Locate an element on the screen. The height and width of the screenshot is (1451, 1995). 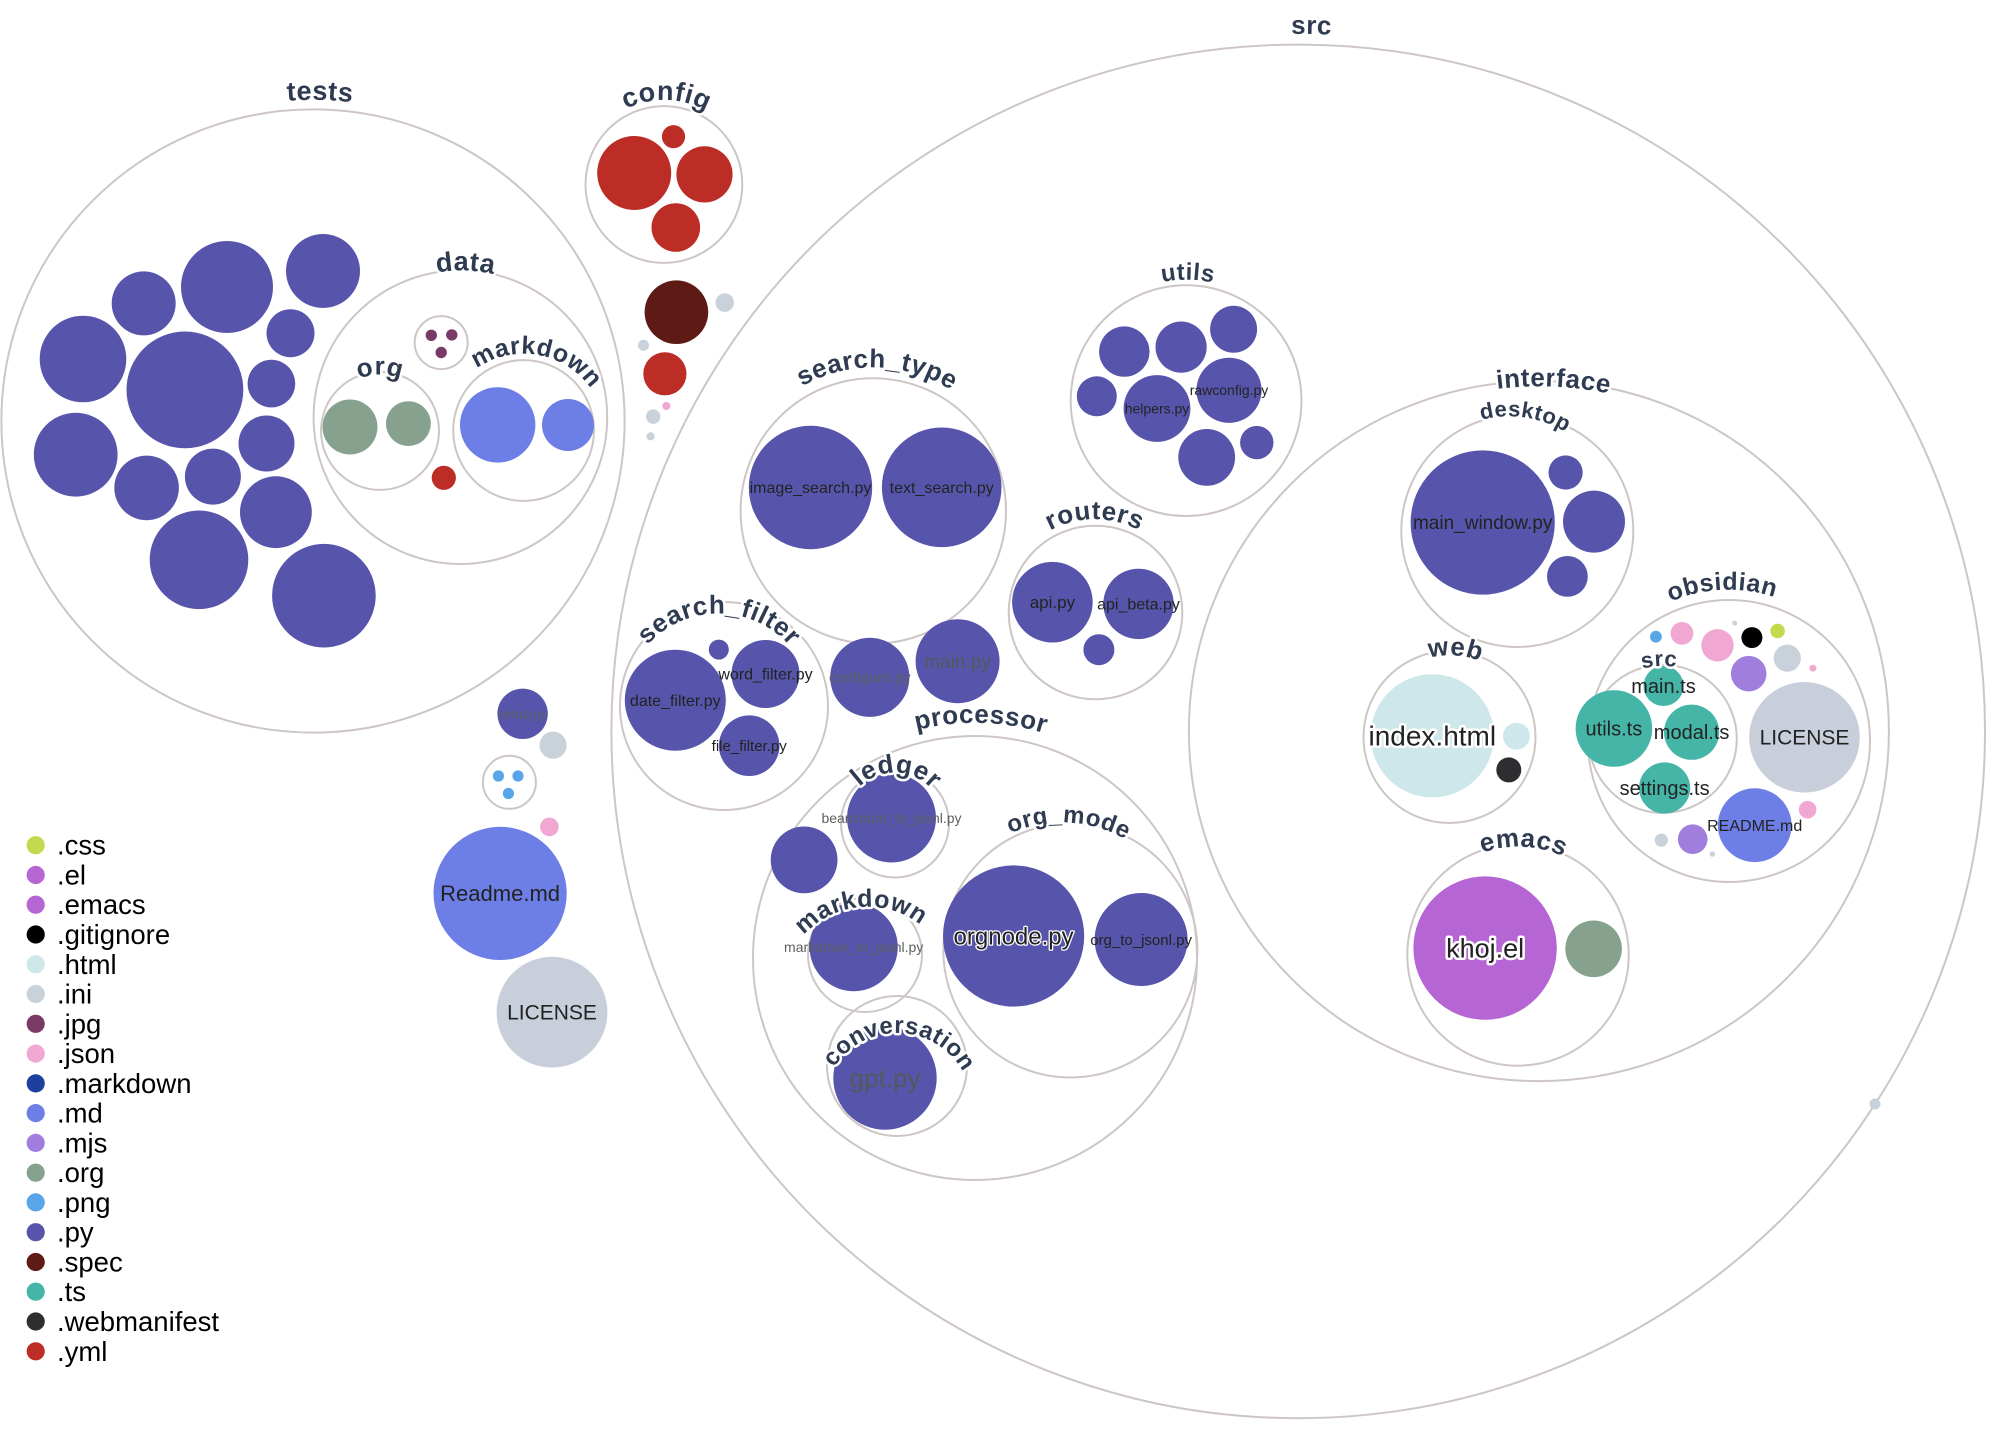
svg-text: .py is located at coordinates (75, 1232).